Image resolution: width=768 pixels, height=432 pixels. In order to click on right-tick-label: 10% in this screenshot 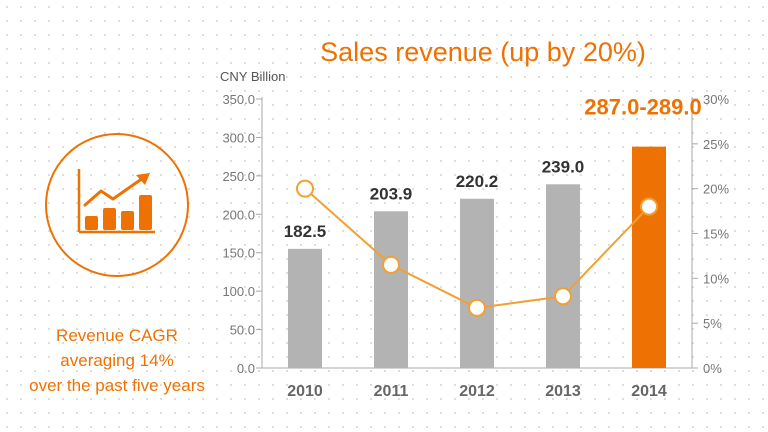, I will do `click(716, 278)`.